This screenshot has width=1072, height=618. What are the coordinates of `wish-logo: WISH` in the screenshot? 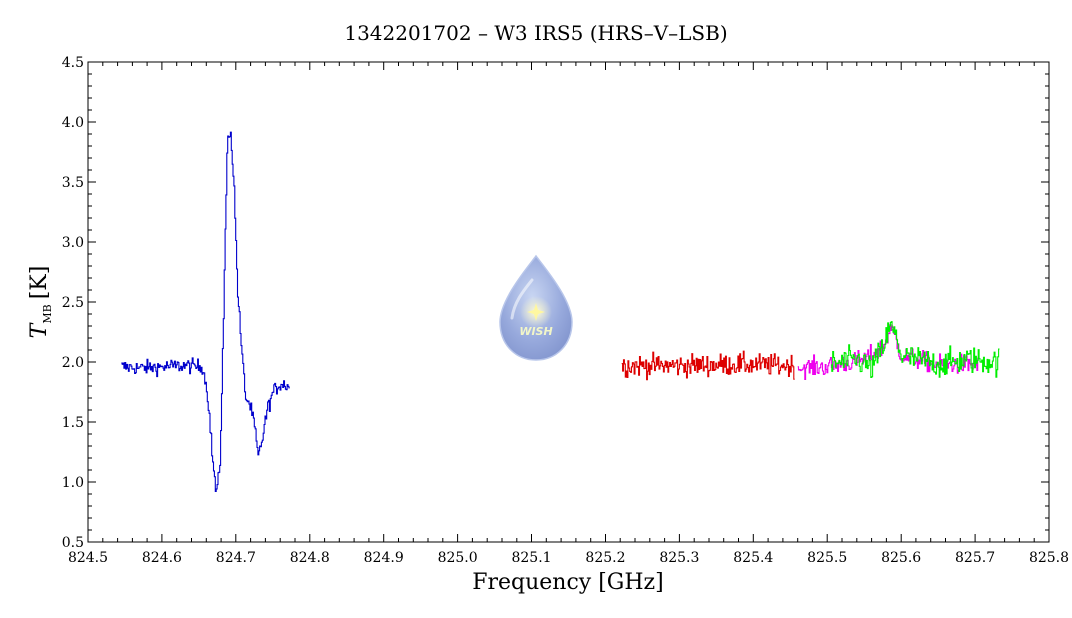 It's located at (536, 307).